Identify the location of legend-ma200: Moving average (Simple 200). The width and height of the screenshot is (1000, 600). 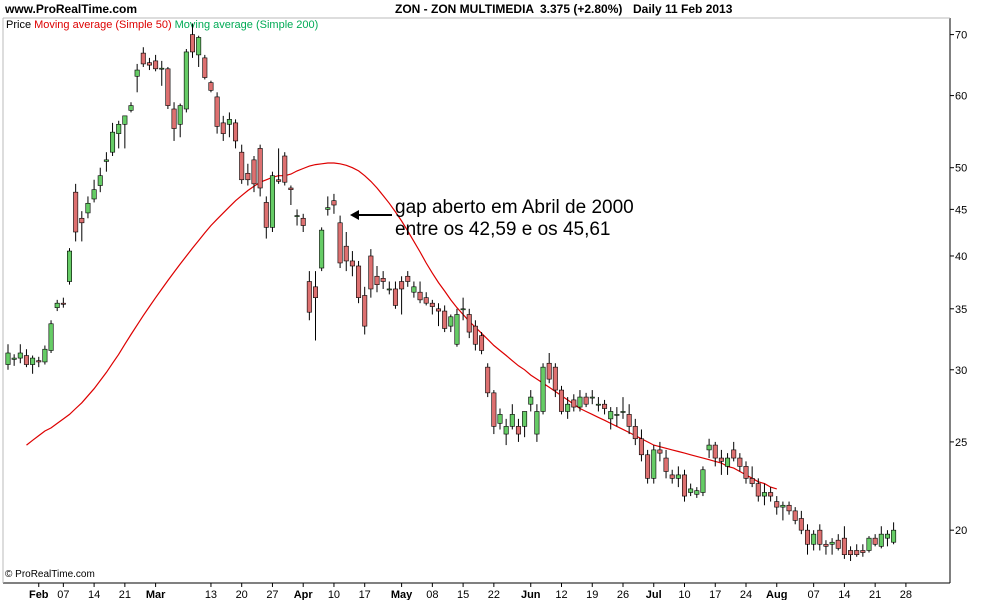
(246, 25).